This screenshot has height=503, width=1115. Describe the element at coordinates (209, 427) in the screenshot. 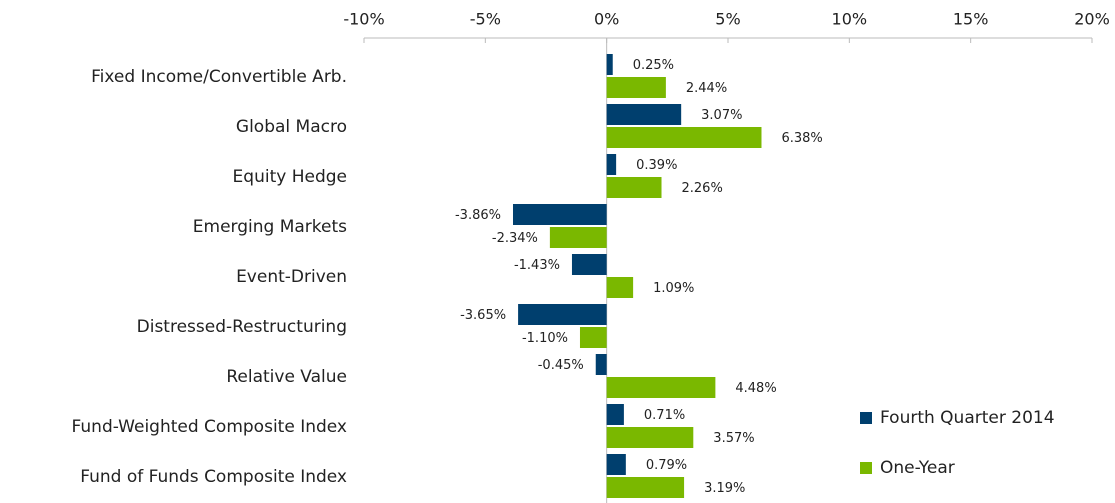

I see `category-label: Fund-Weighted Composite Index` at that location.